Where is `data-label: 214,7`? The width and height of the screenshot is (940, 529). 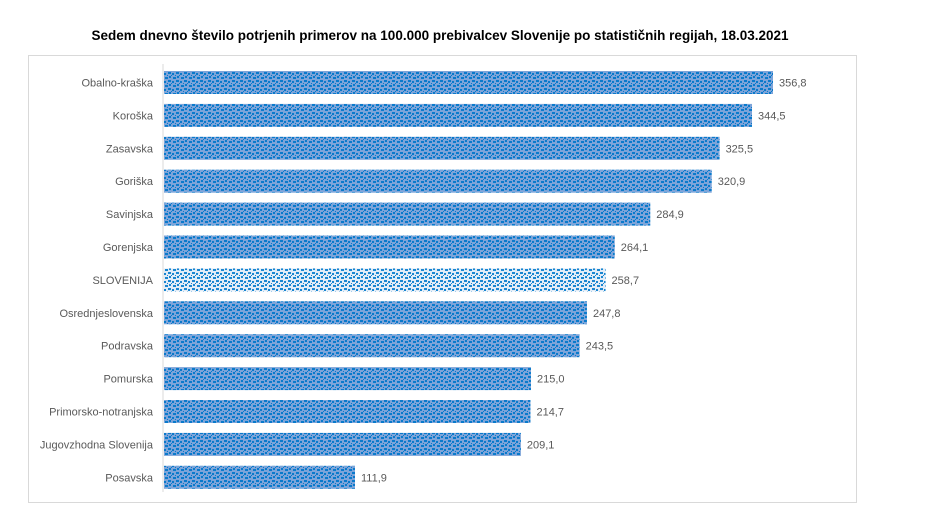
data-label: 214,7 is located at coordinates (550, 413).